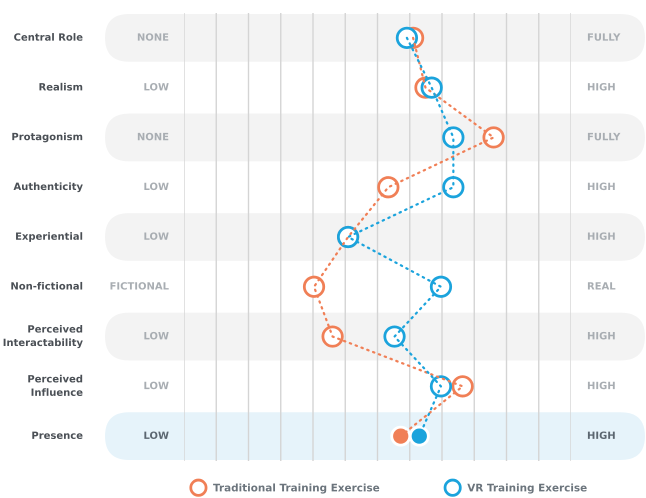  What do you see at coordinates (139, 286) in the screenshot?
I see `text: FICTIONAL` at bounding box center [139, 286].